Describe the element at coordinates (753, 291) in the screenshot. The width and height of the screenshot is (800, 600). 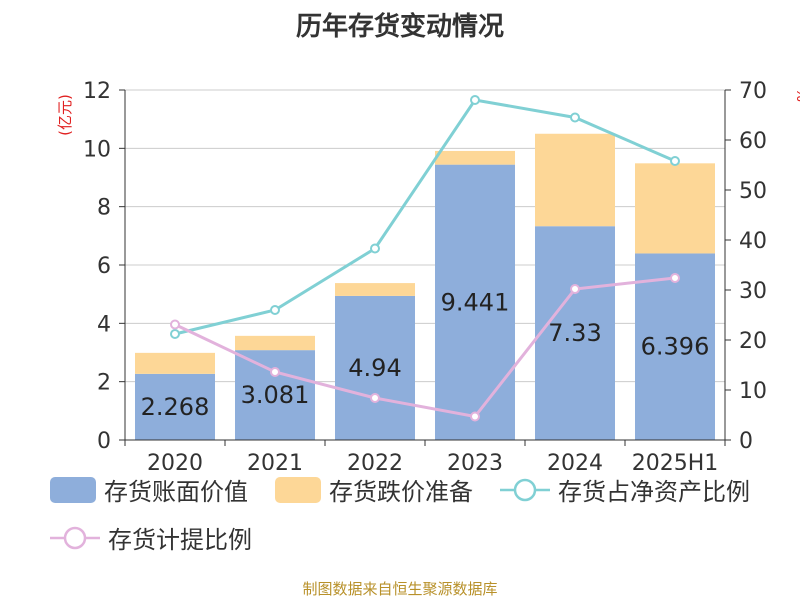
I see `right-axis-tick-label: 30` at that location.